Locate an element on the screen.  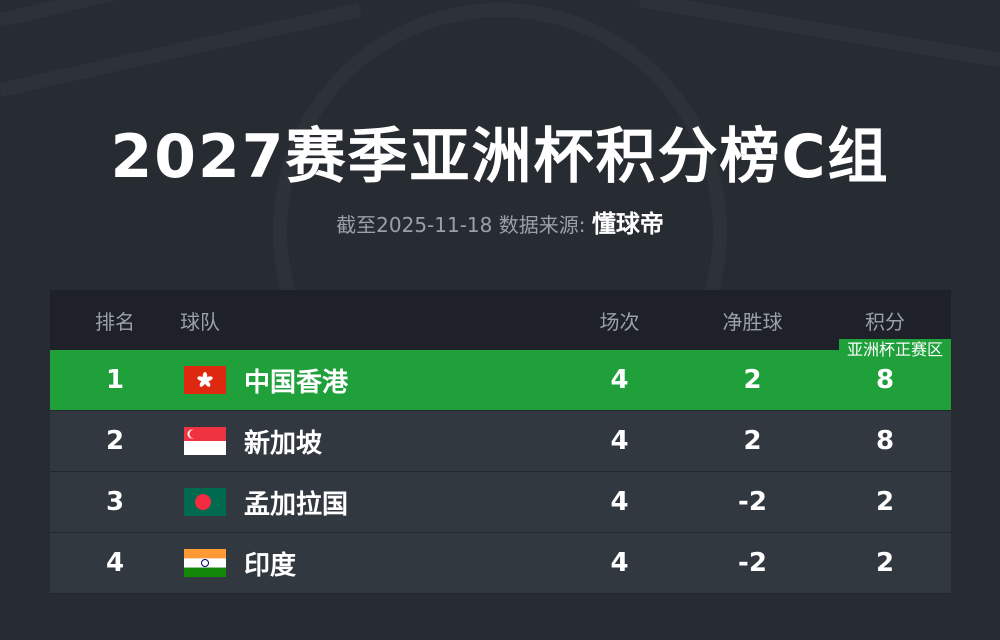
table-row: 2 新加坡 4 2 8 is located at coordinates (500, 441).